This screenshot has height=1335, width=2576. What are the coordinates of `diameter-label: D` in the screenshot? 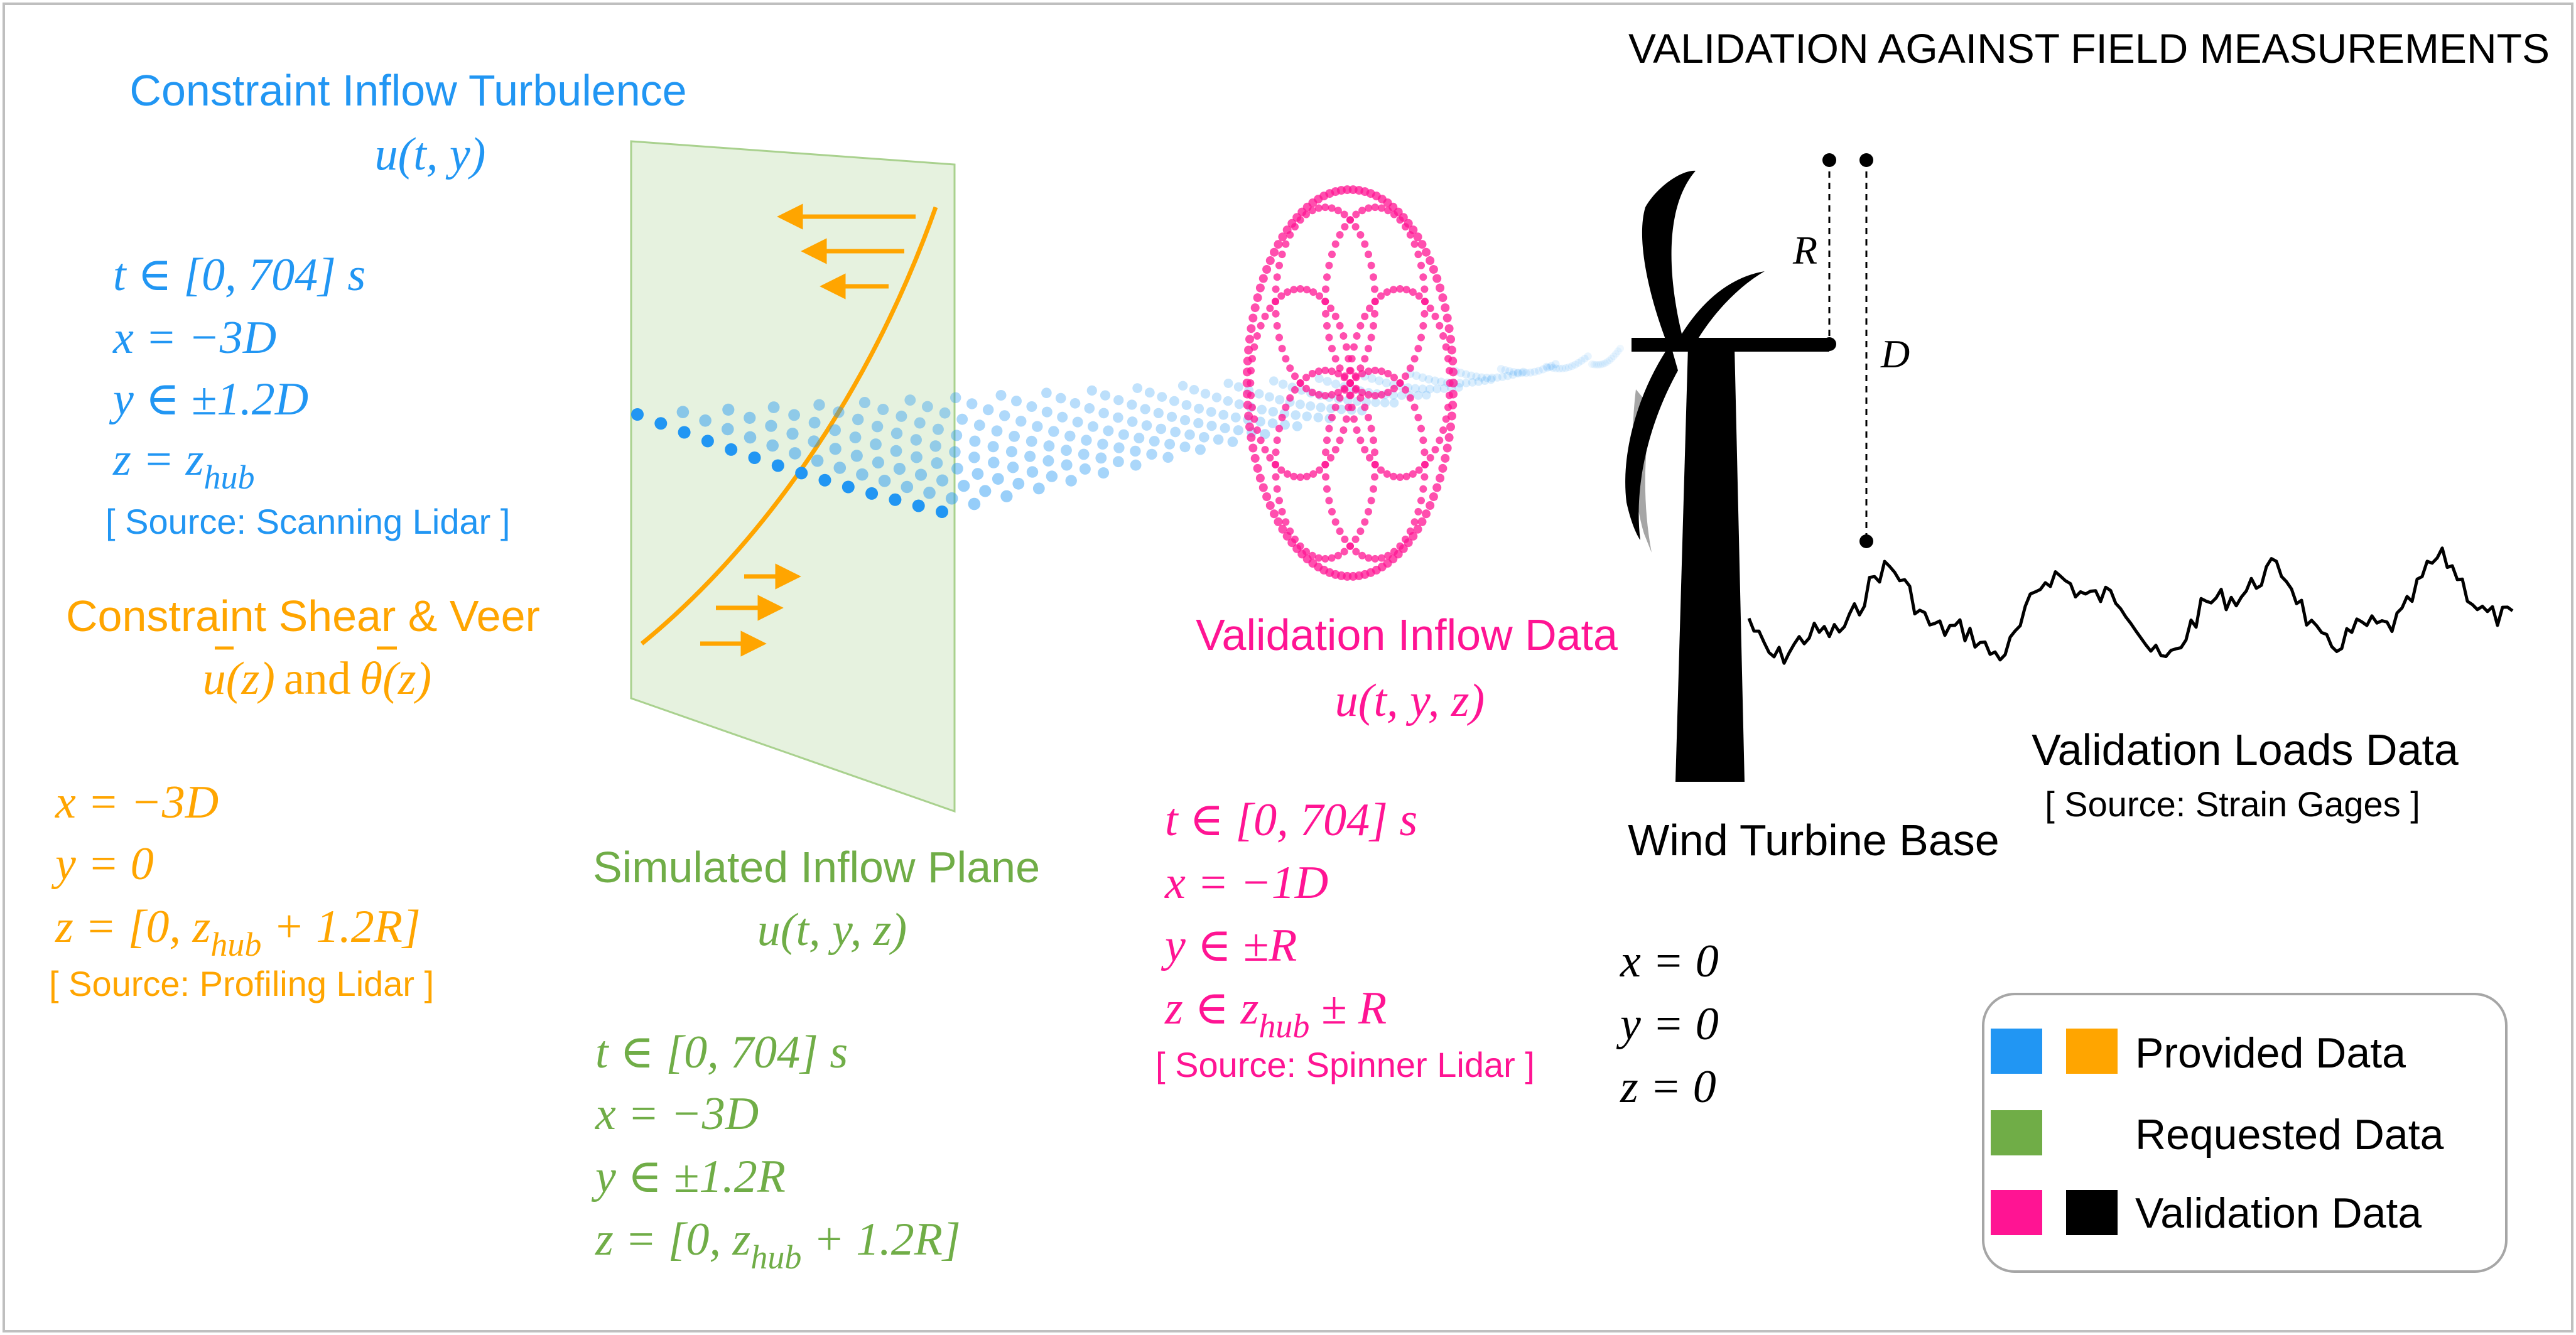 It's located at (1895, 354).